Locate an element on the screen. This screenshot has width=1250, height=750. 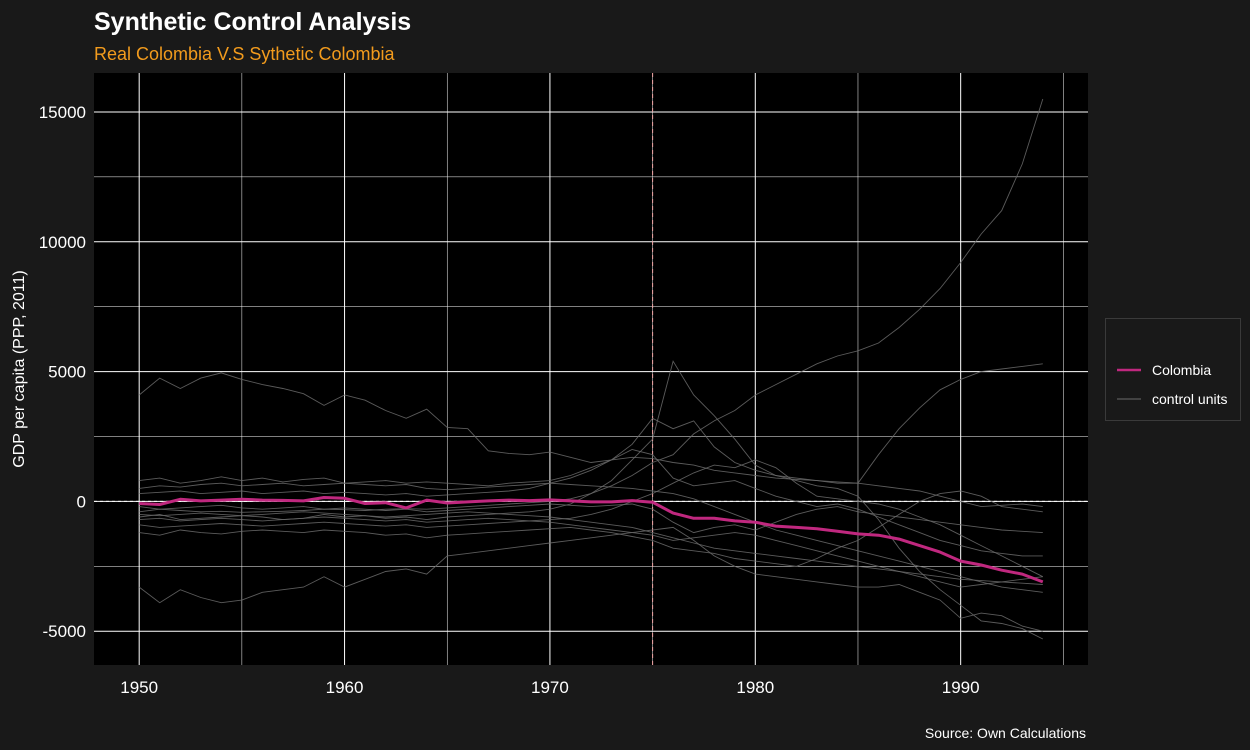
x-axis-ticks: 1950 1960 1970 1980 1990 is located at coordinates (549, 687).